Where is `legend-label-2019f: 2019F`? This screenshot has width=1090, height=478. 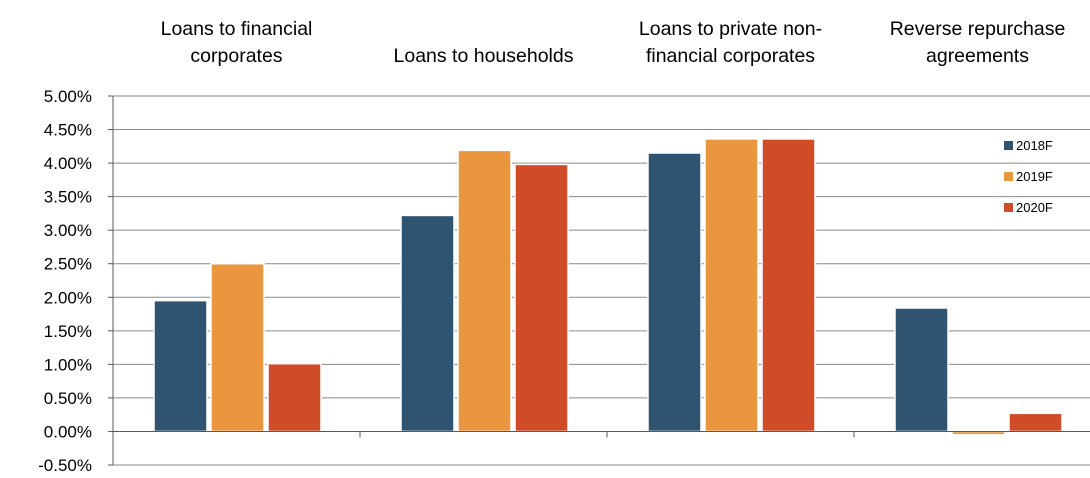 legend-label-2019f: 2019F is located at coordinates (1034, 176).